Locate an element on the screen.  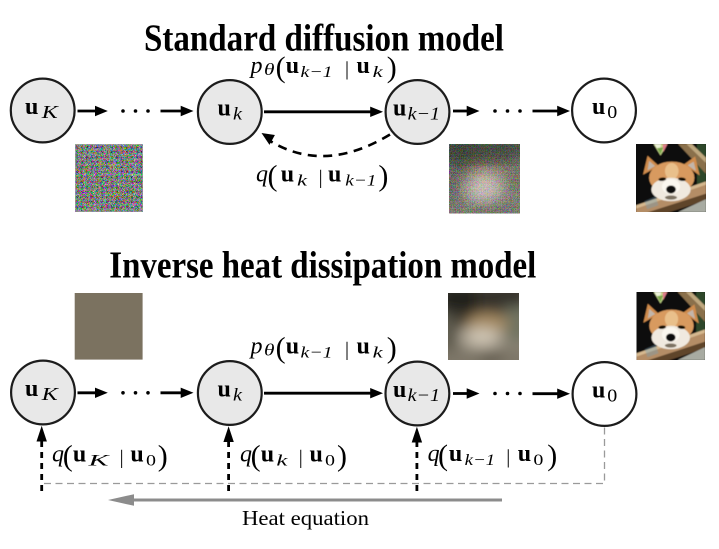
svg-text:q(uk−1|u0): q(u k−1 | u 0) is located at coordinates (493, 455).